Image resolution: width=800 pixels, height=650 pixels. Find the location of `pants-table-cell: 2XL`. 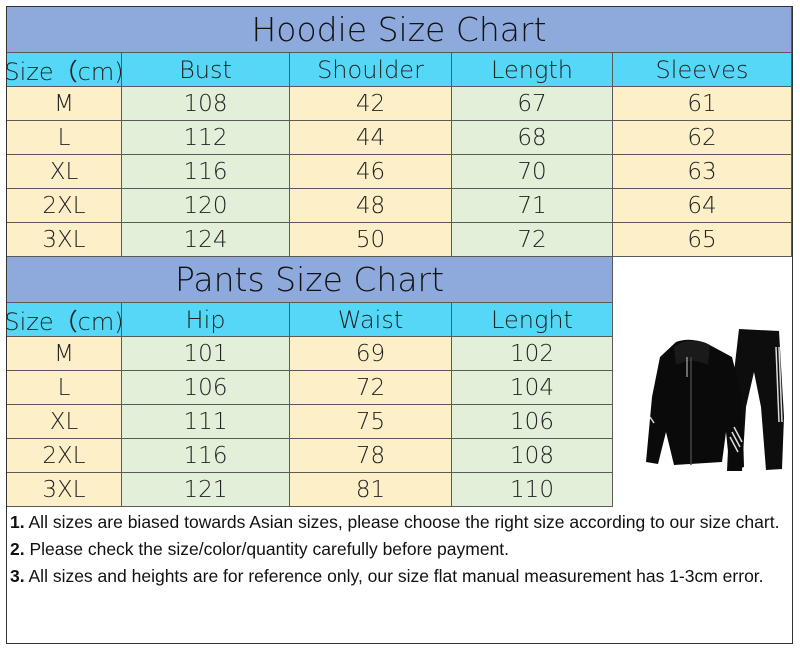

pants-table-cell: 2XL is located at coordinates (64, 456).